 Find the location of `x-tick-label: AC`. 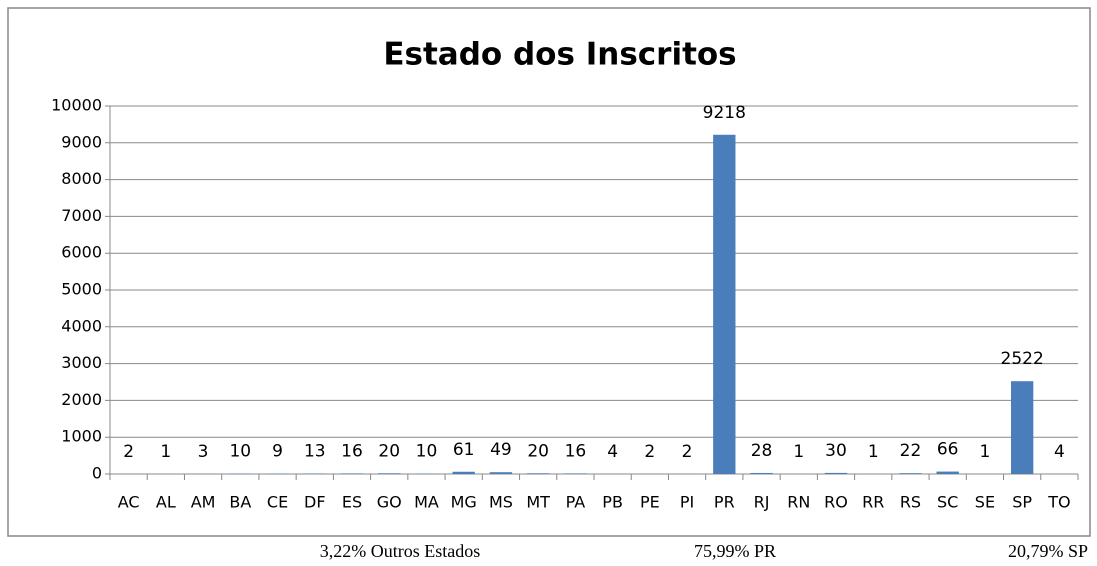

x-tick-label: AC is located at coordinates (129, 502).